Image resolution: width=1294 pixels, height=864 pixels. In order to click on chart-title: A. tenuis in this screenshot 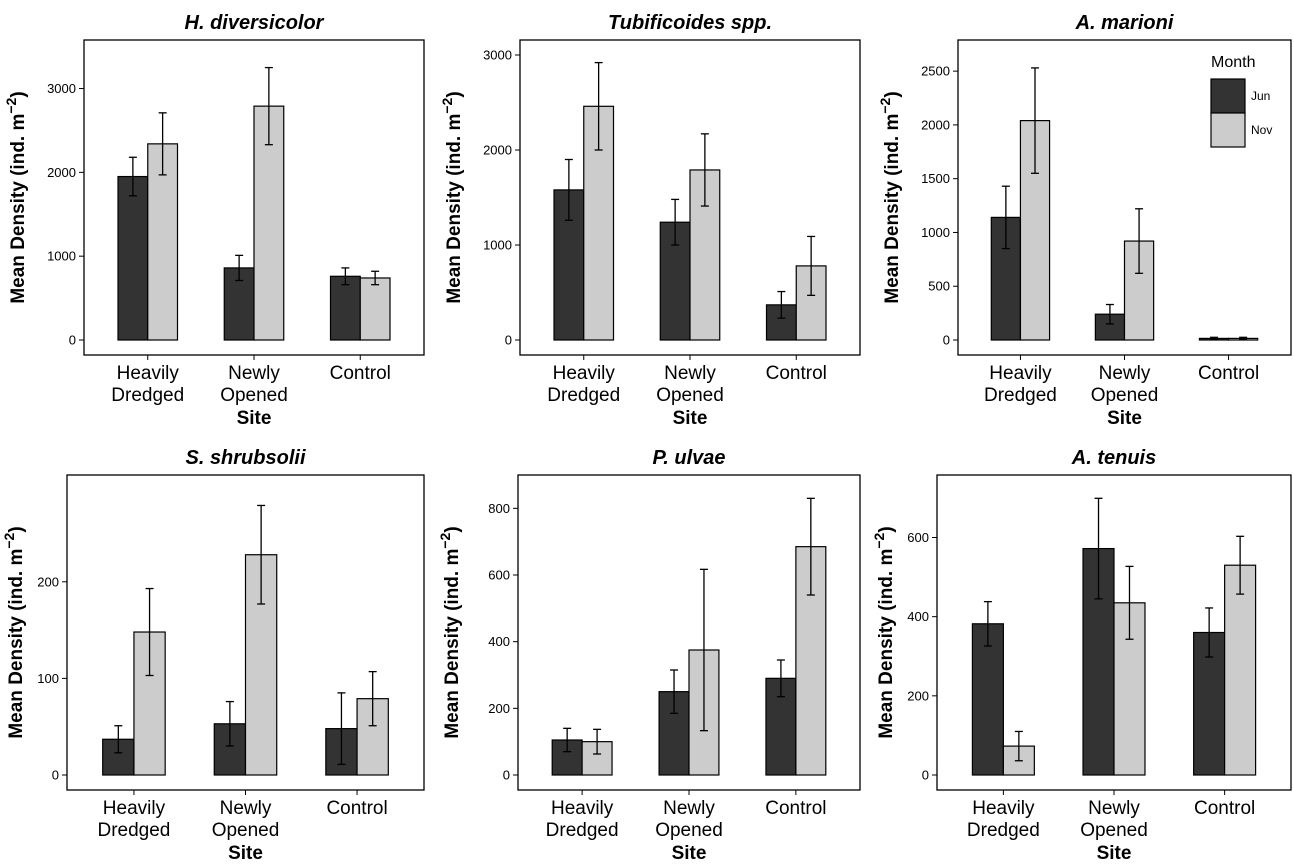, I will do `click(1113, 458)`.